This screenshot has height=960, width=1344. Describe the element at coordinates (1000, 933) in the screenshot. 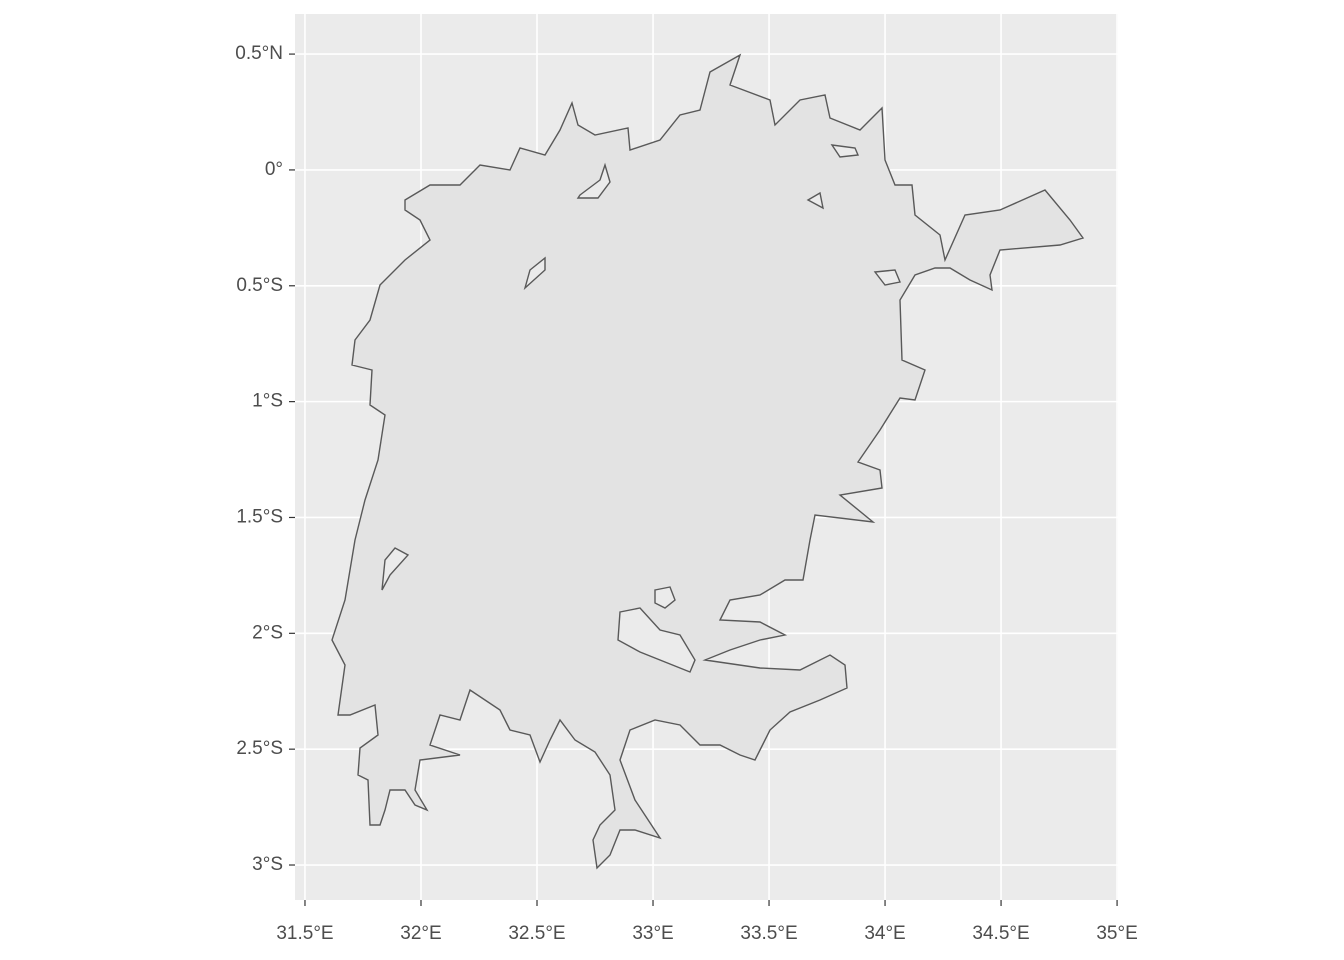

I see `x-tick-label: 34.5°E` at that location.